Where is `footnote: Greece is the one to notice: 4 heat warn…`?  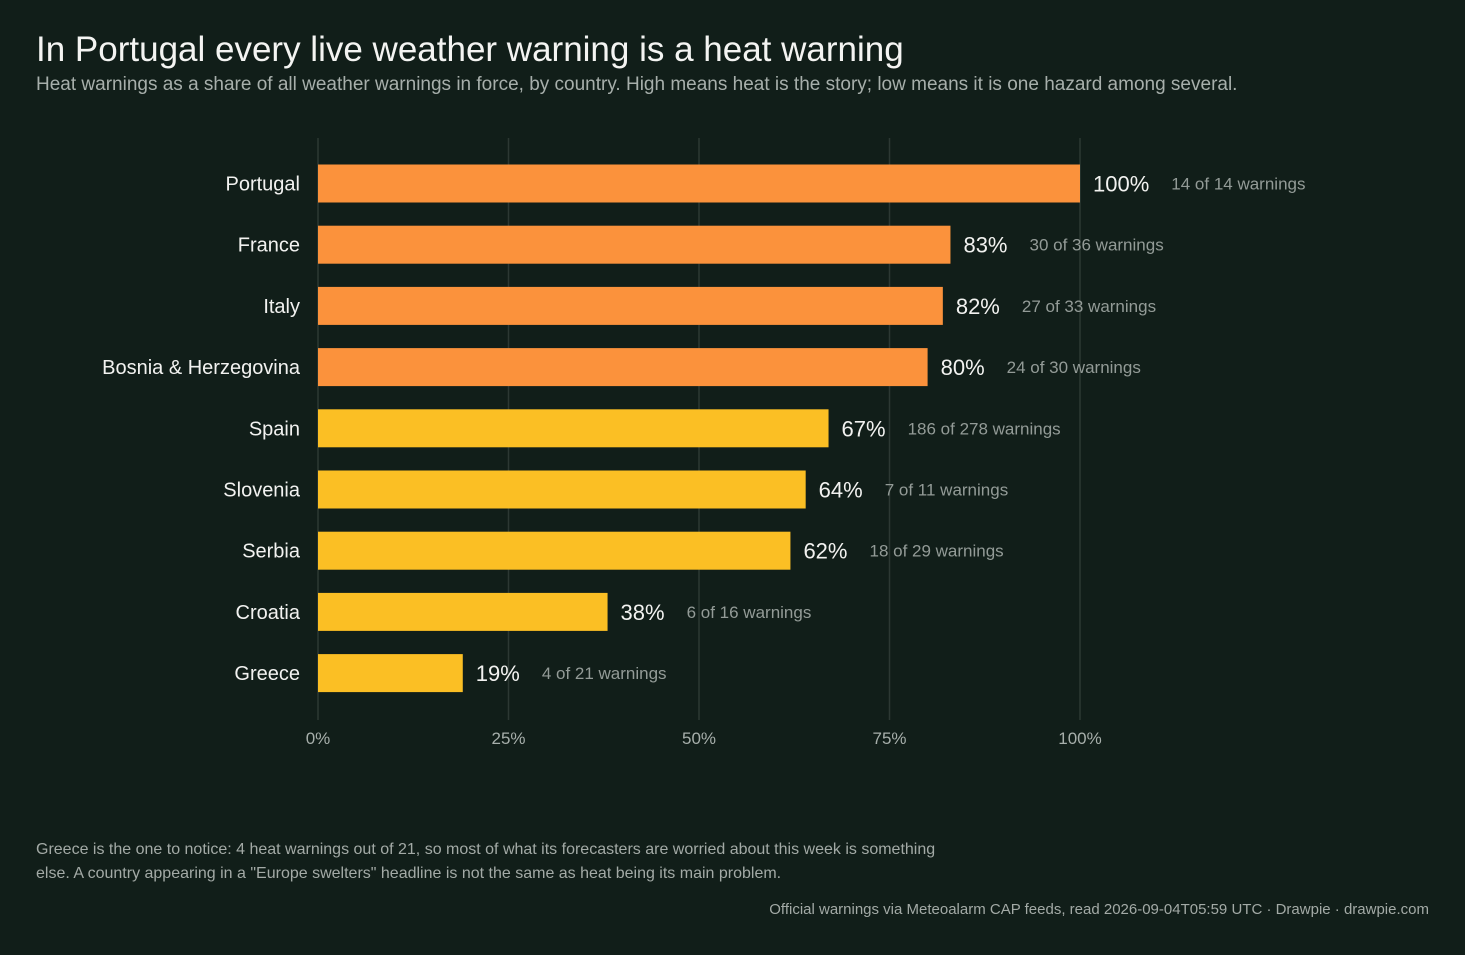
footnote: Greece is the one to notice: 4 heat warn… is located at coordinates (486, 861).